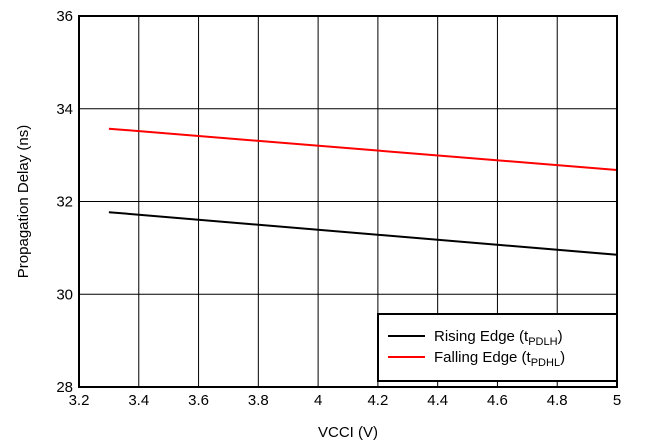 The image size is (651, 440). I want to click on y-tick-label: 32, so click(64, 202).